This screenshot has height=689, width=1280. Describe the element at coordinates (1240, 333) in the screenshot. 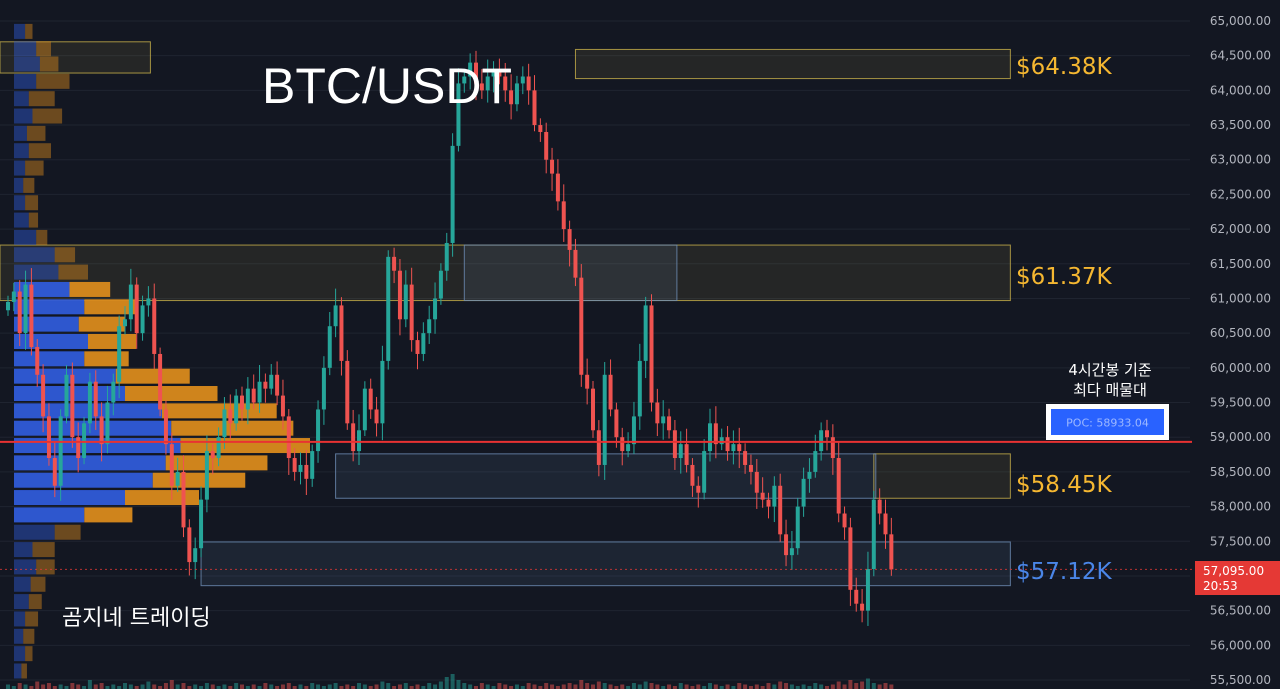

I see `price-tick-label: 60,500.00` at that location.